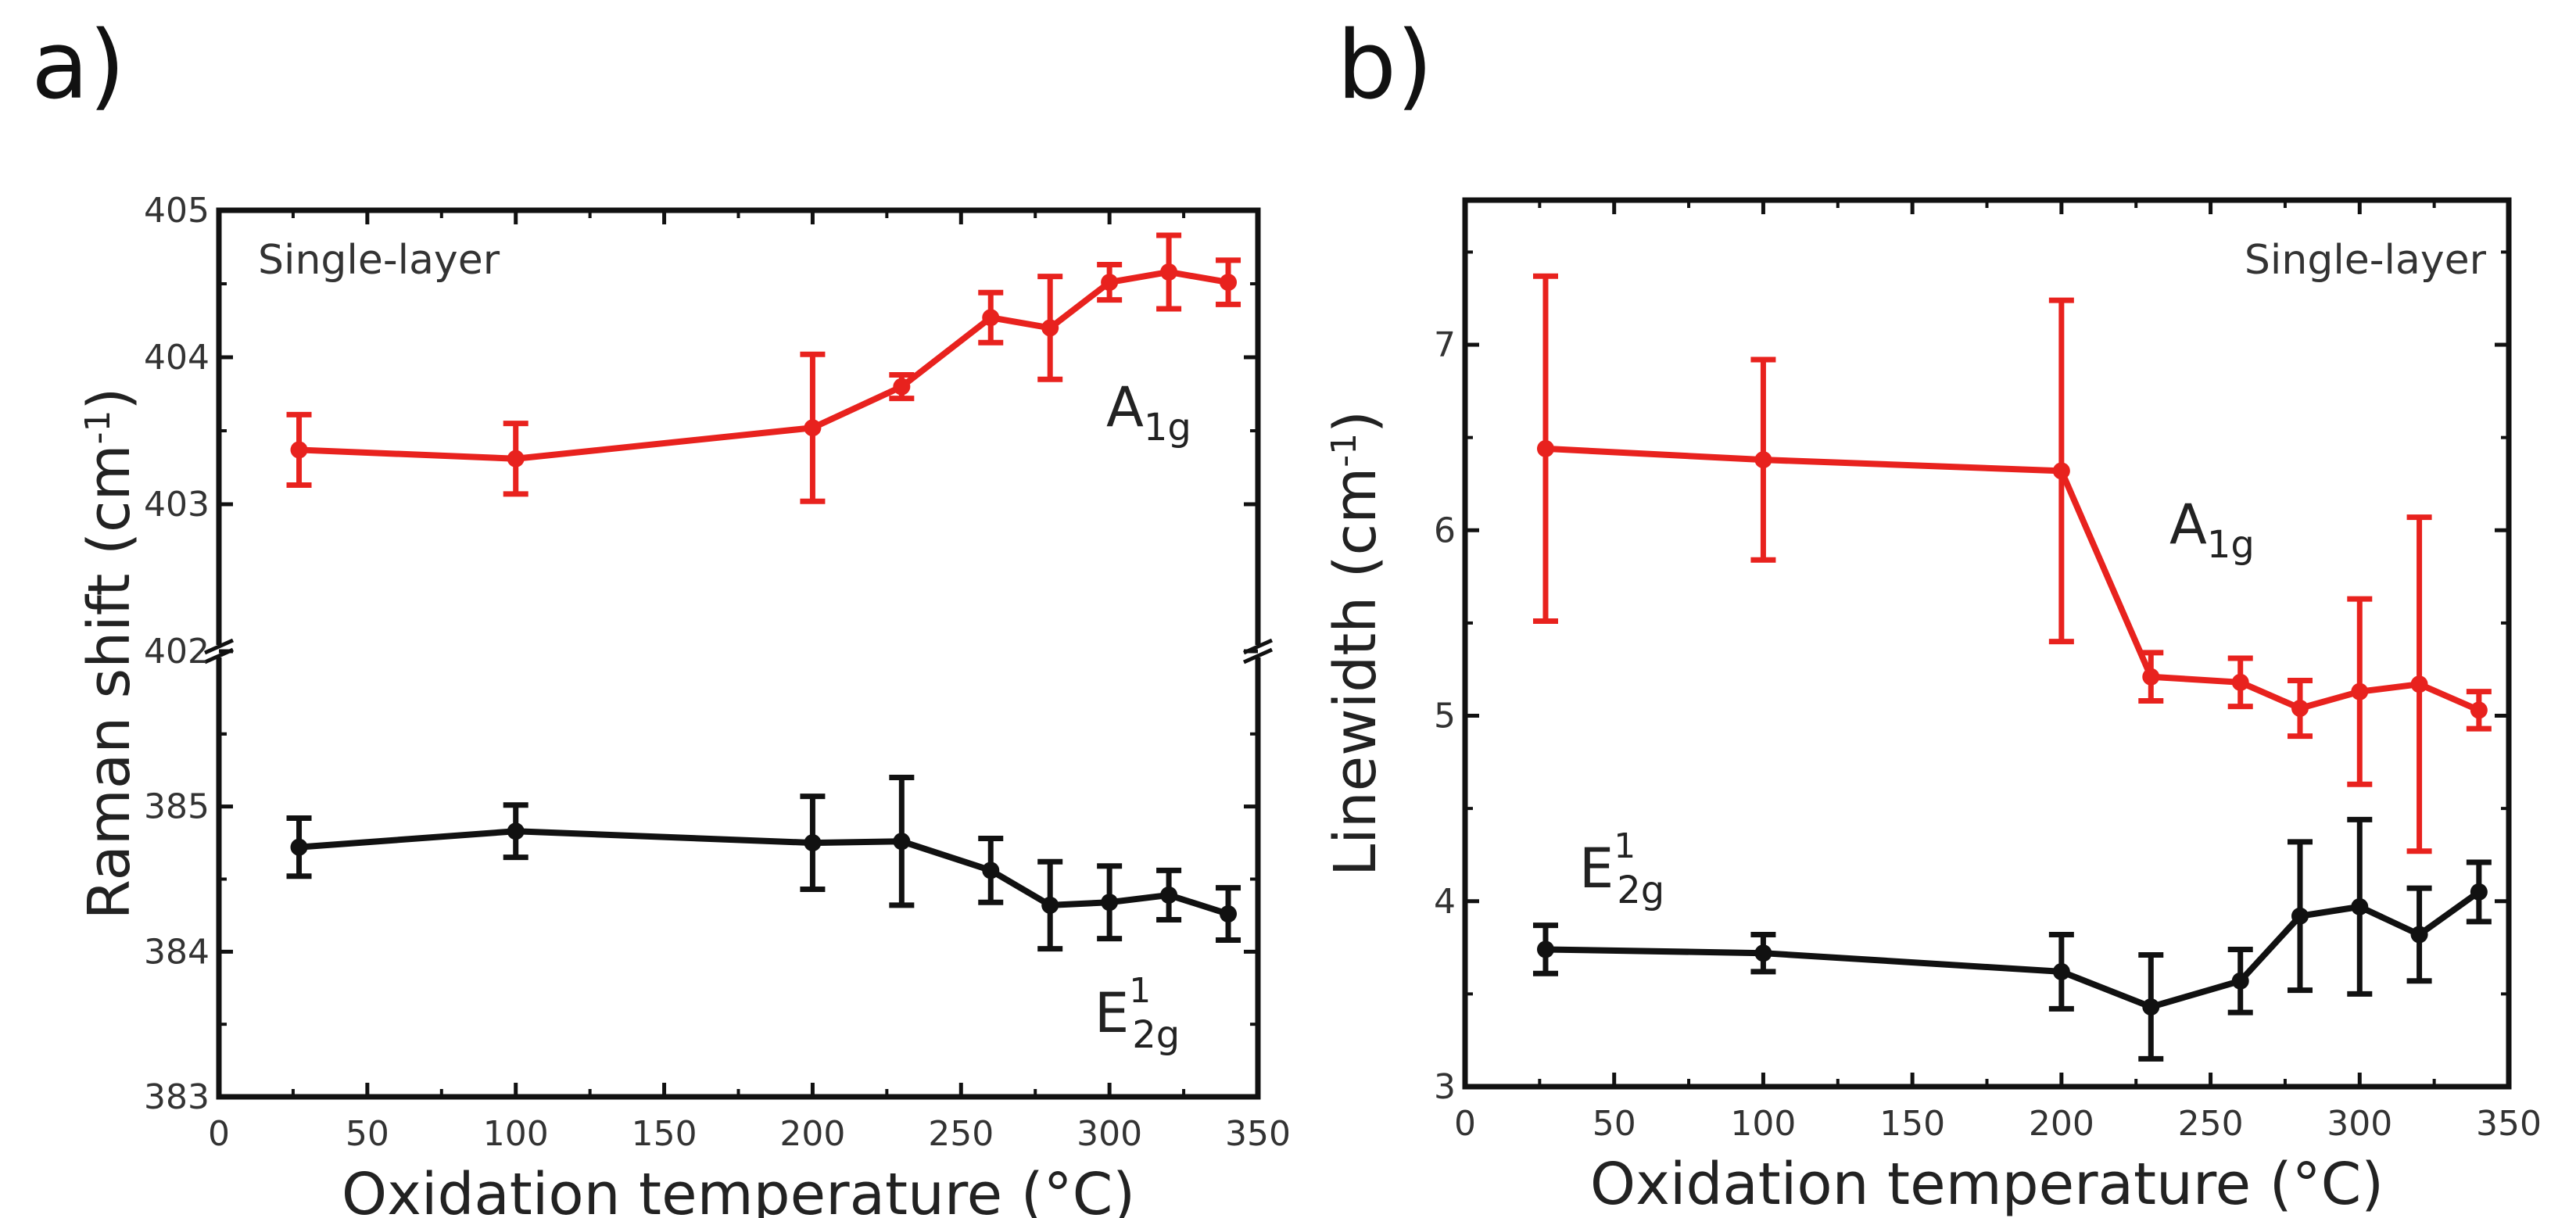  Describe the element at coordinates (1445, 1087) in the screenshot. I see `y-tick-label: 3` at that location.